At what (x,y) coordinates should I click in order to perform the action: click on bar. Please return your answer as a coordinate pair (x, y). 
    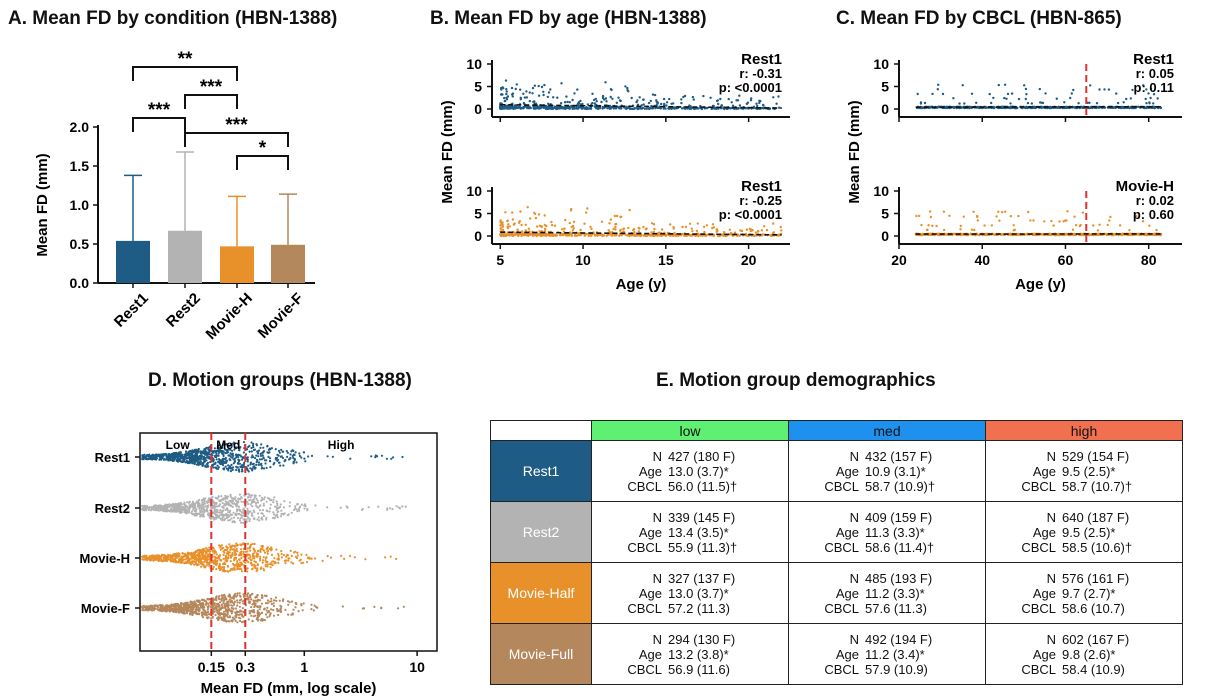
    Looking at the image, I should click on (185, 256).